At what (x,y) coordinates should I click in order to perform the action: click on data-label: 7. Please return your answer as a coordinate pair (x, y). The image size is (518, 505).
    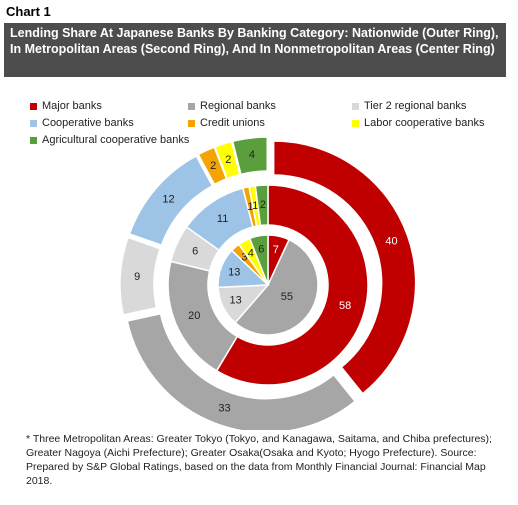
    Looking at the image, I should click on (276, 250).